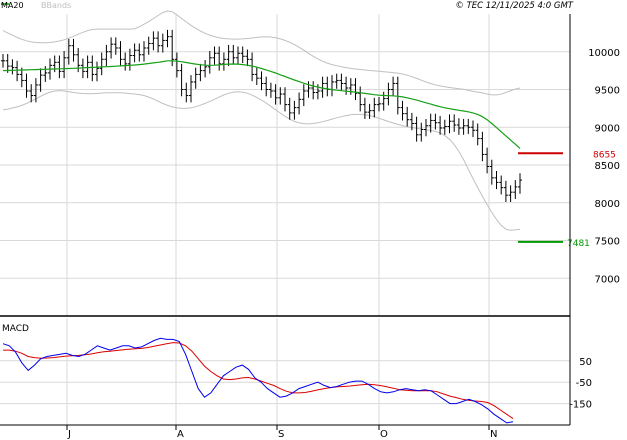 This screenshot has width=627, height=440. Describe the element at coordinates (607, 128) in the screenshot. I see `price-y-tick-label: 9000` at that location.